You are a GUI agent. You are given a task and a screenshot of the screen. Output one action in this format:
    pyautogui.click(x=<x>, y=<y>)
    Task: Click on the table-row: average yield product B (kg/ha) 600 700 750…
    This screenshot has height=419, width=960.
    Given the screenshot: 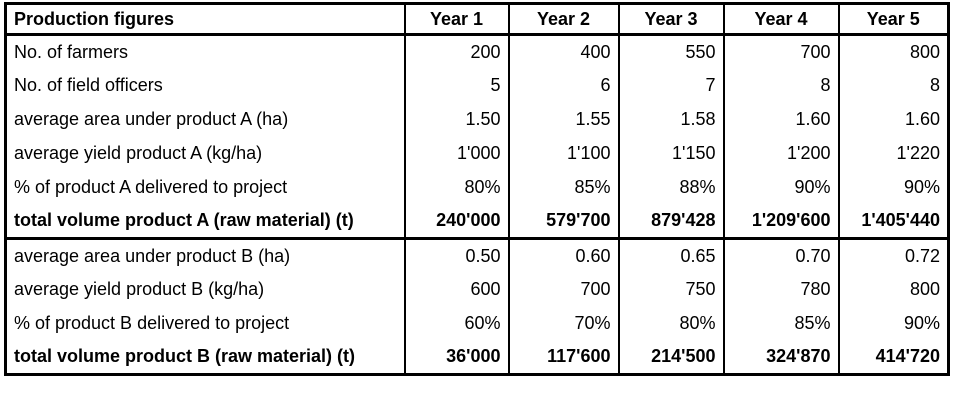 What is the action you would take?
    pyautogui.click(x=477, y=289)
    